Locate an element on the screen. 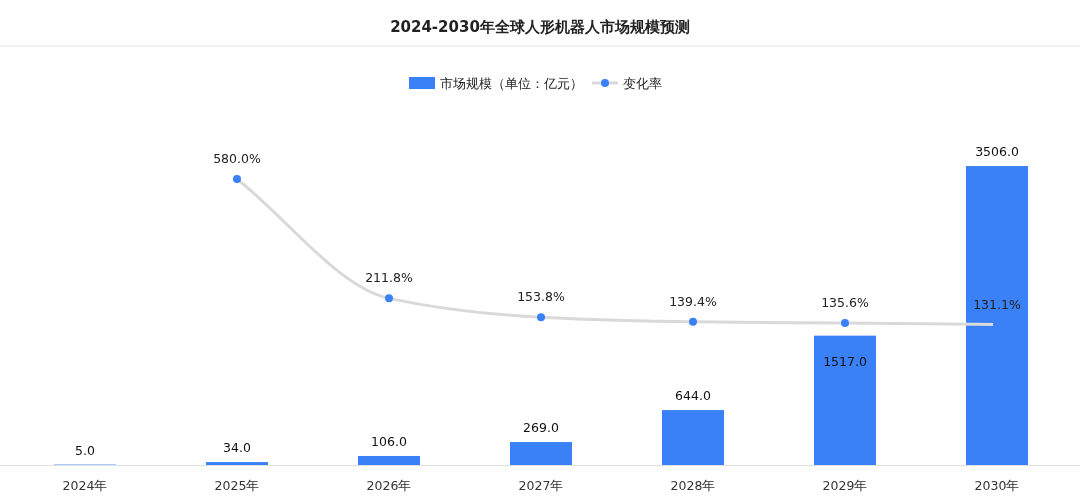 This screenshot has width=1080, height=498. data-label: 3506.0 is located at coordinates (997, 152).